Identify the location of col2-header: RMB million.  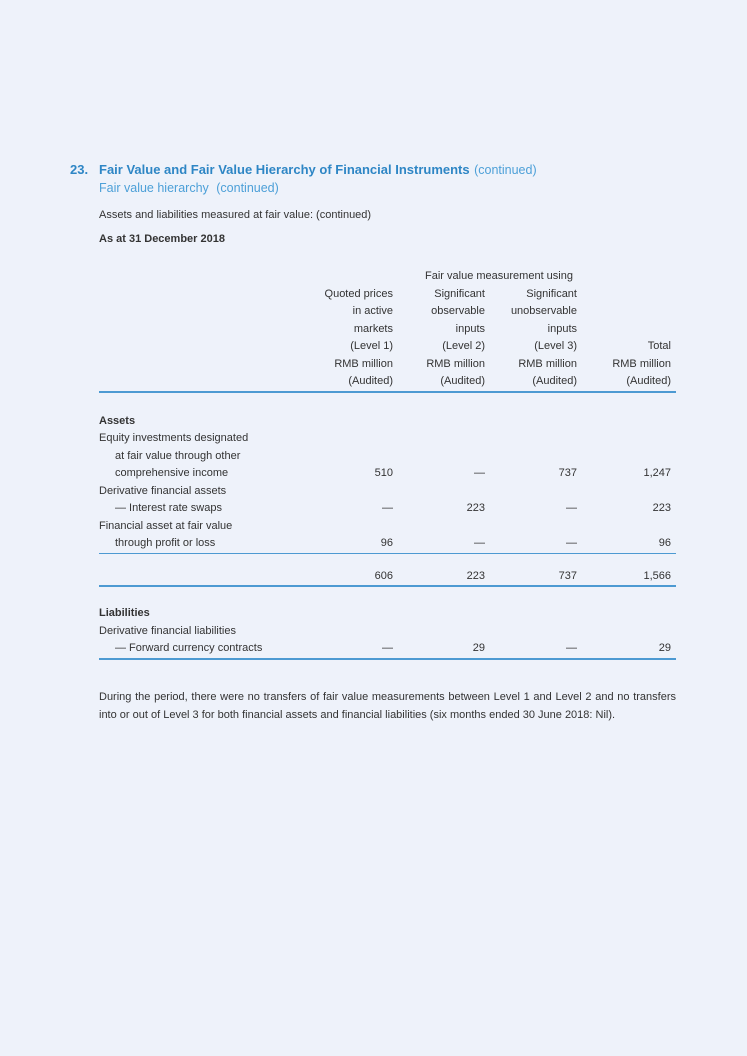
(455, 363).